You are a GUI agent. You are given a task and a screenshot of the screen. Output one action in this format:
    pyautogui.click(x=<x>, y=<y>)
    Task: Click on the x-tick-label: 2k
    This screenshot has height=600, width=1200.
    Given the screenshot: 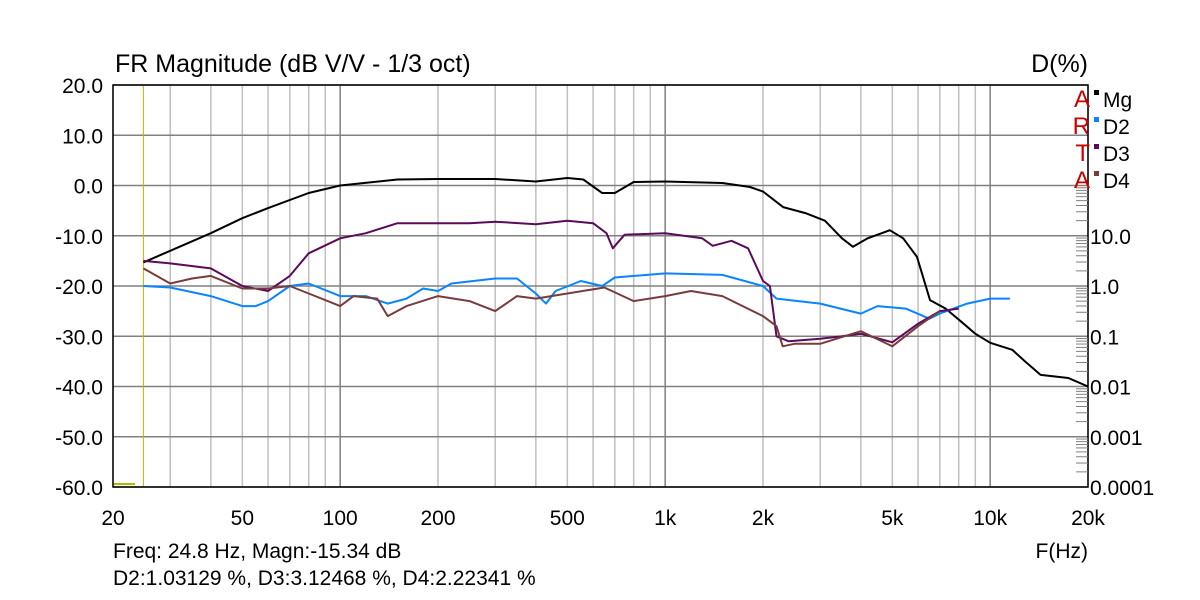 What is the action you would take?
    pyautogui.click(x=763, y=518)
    